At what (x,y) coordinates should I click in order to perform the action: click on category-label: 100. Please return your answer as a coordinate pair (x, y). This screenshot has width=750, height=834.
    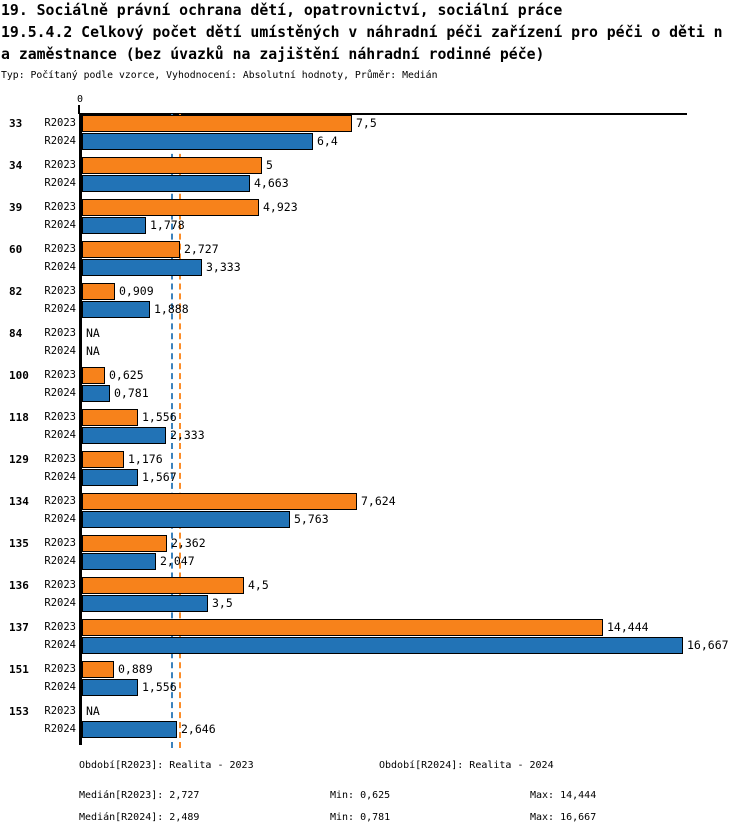
    Looking at the image, I should click on (19, 375).